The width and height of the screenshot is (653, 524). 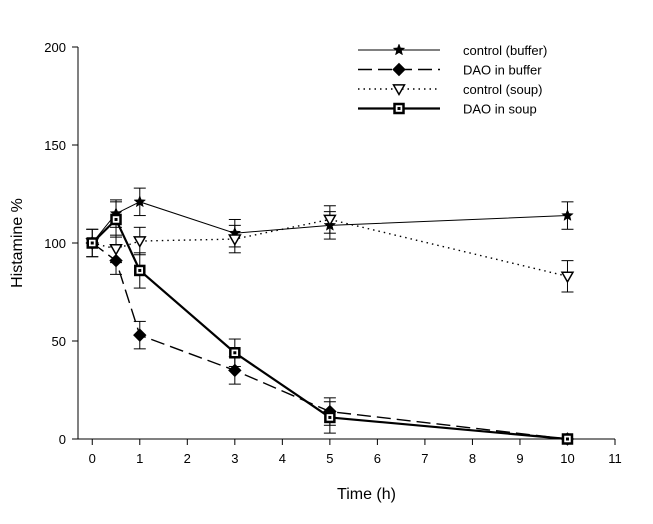 What do you see at coordinates (519, 458) in the screenshot?
I see `x-tick-label: 9` at bounding box center [519, 458].